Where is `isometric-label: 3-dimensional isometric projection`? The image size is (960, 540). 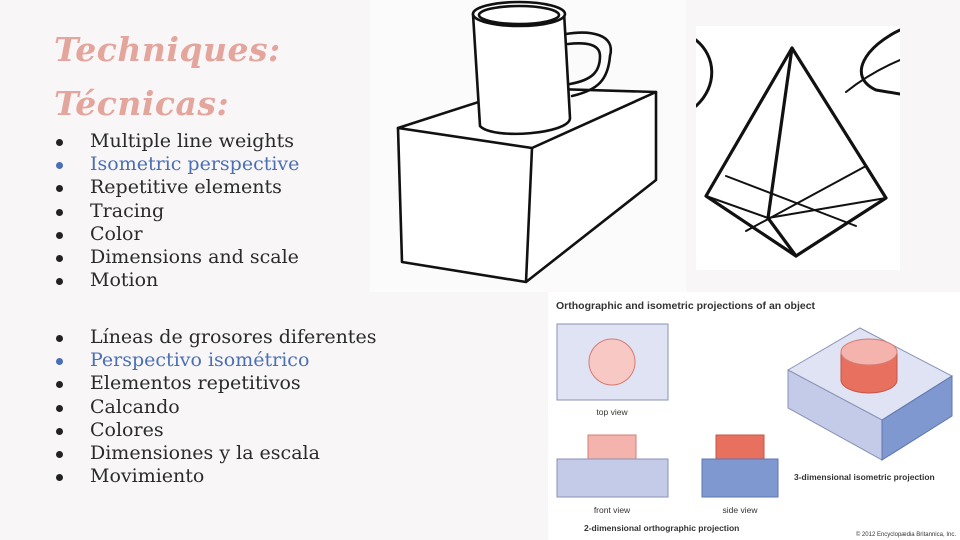 isometric-label: 3-dimensional isometric projection is located at coordinates (864, 477).